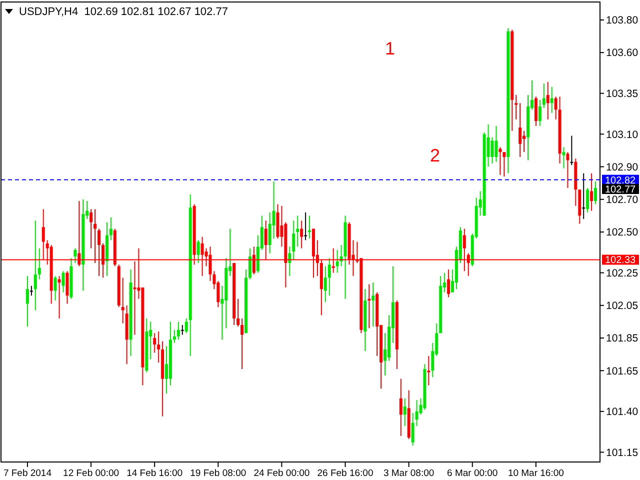  What do you see at coordinates (282, 473) in the screenshot?
I see `x-tick-label: 24 Feb 00:00` at bounding box center [282, 473].